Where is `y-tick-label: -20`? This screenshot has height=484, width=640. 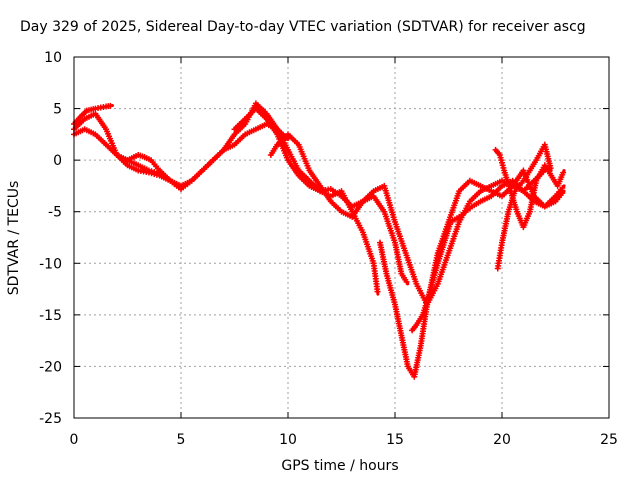
y-tick-label: -20 is located at coordinates (50, 367).